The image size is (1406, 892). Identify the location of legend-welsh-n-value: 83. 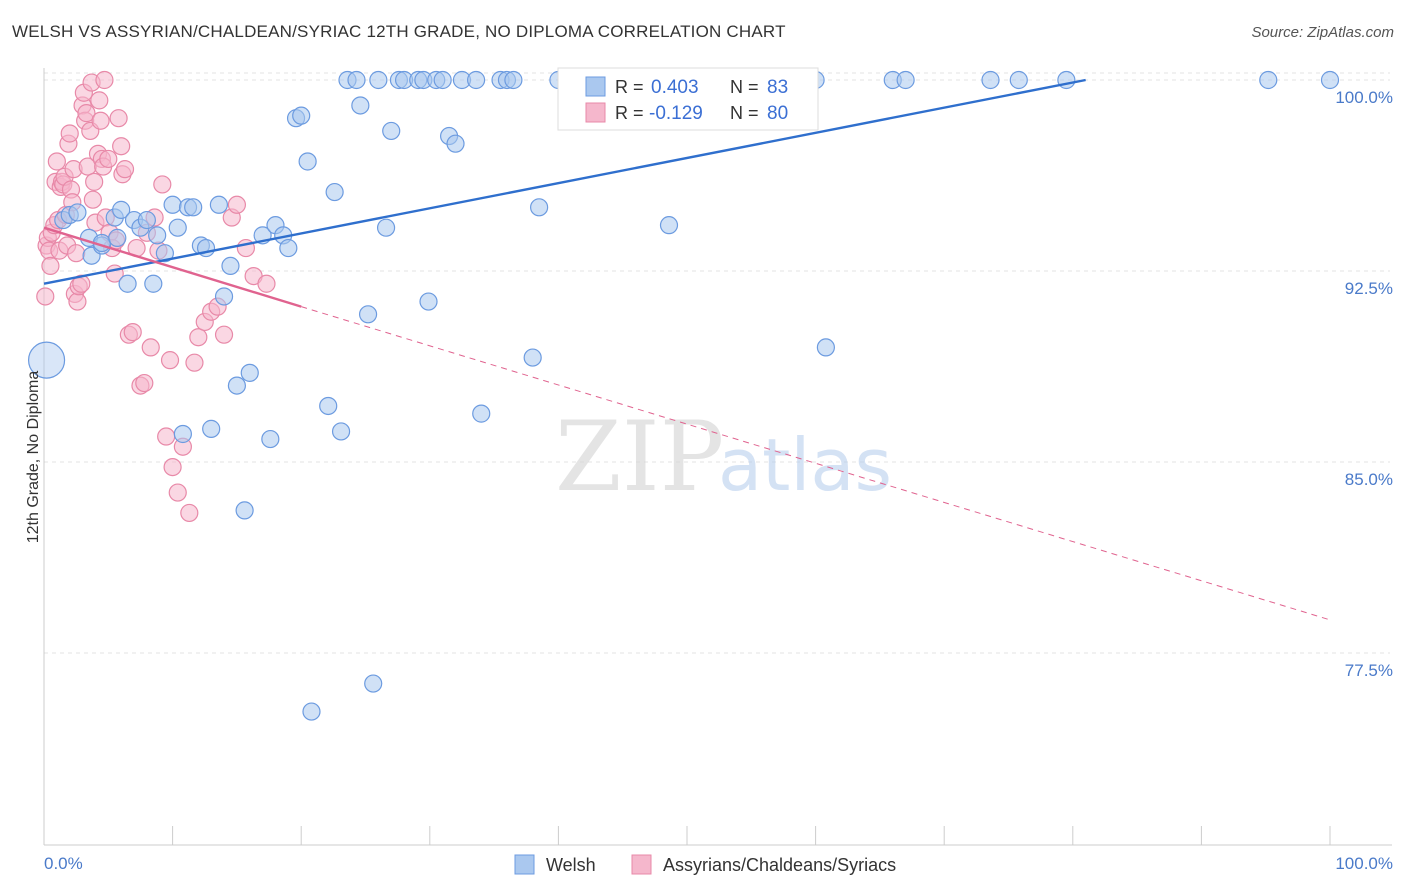
(777, 87).